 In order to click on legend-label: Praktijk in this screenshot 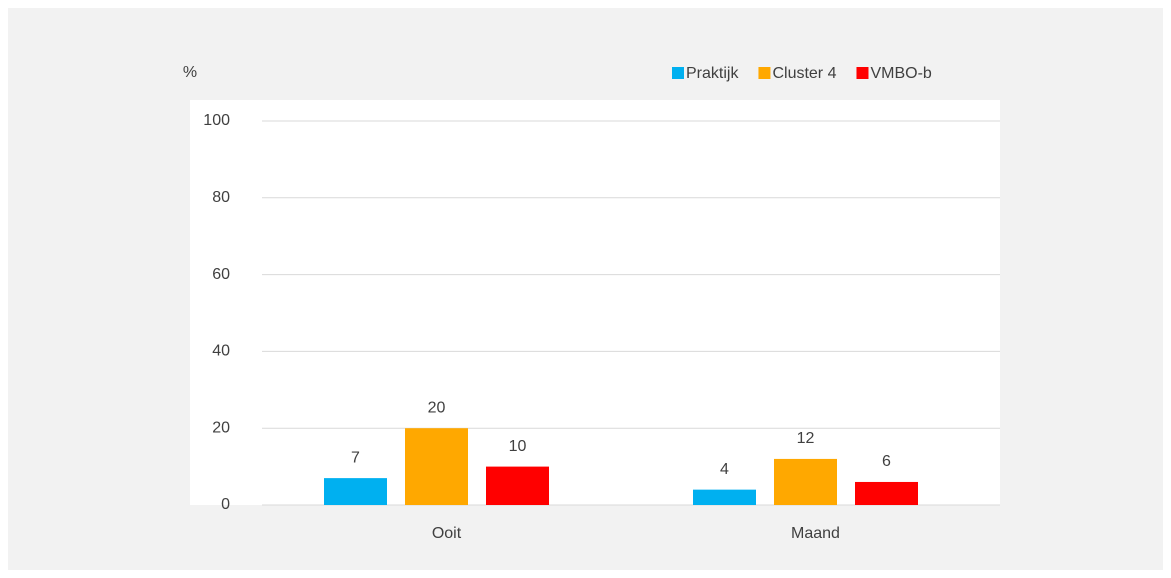, I will do `click(712, 73)`.